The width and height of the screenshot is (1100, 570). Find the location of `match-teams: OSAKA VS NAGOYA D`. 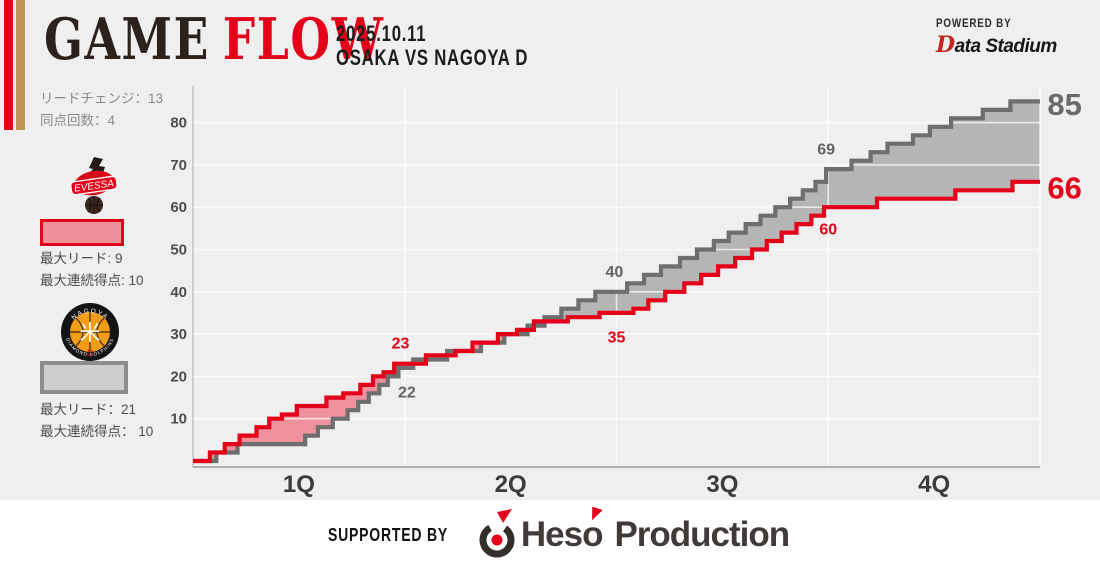

match-teams: OSAKA VS NAGOYA D is located at coordinates (432, 58).